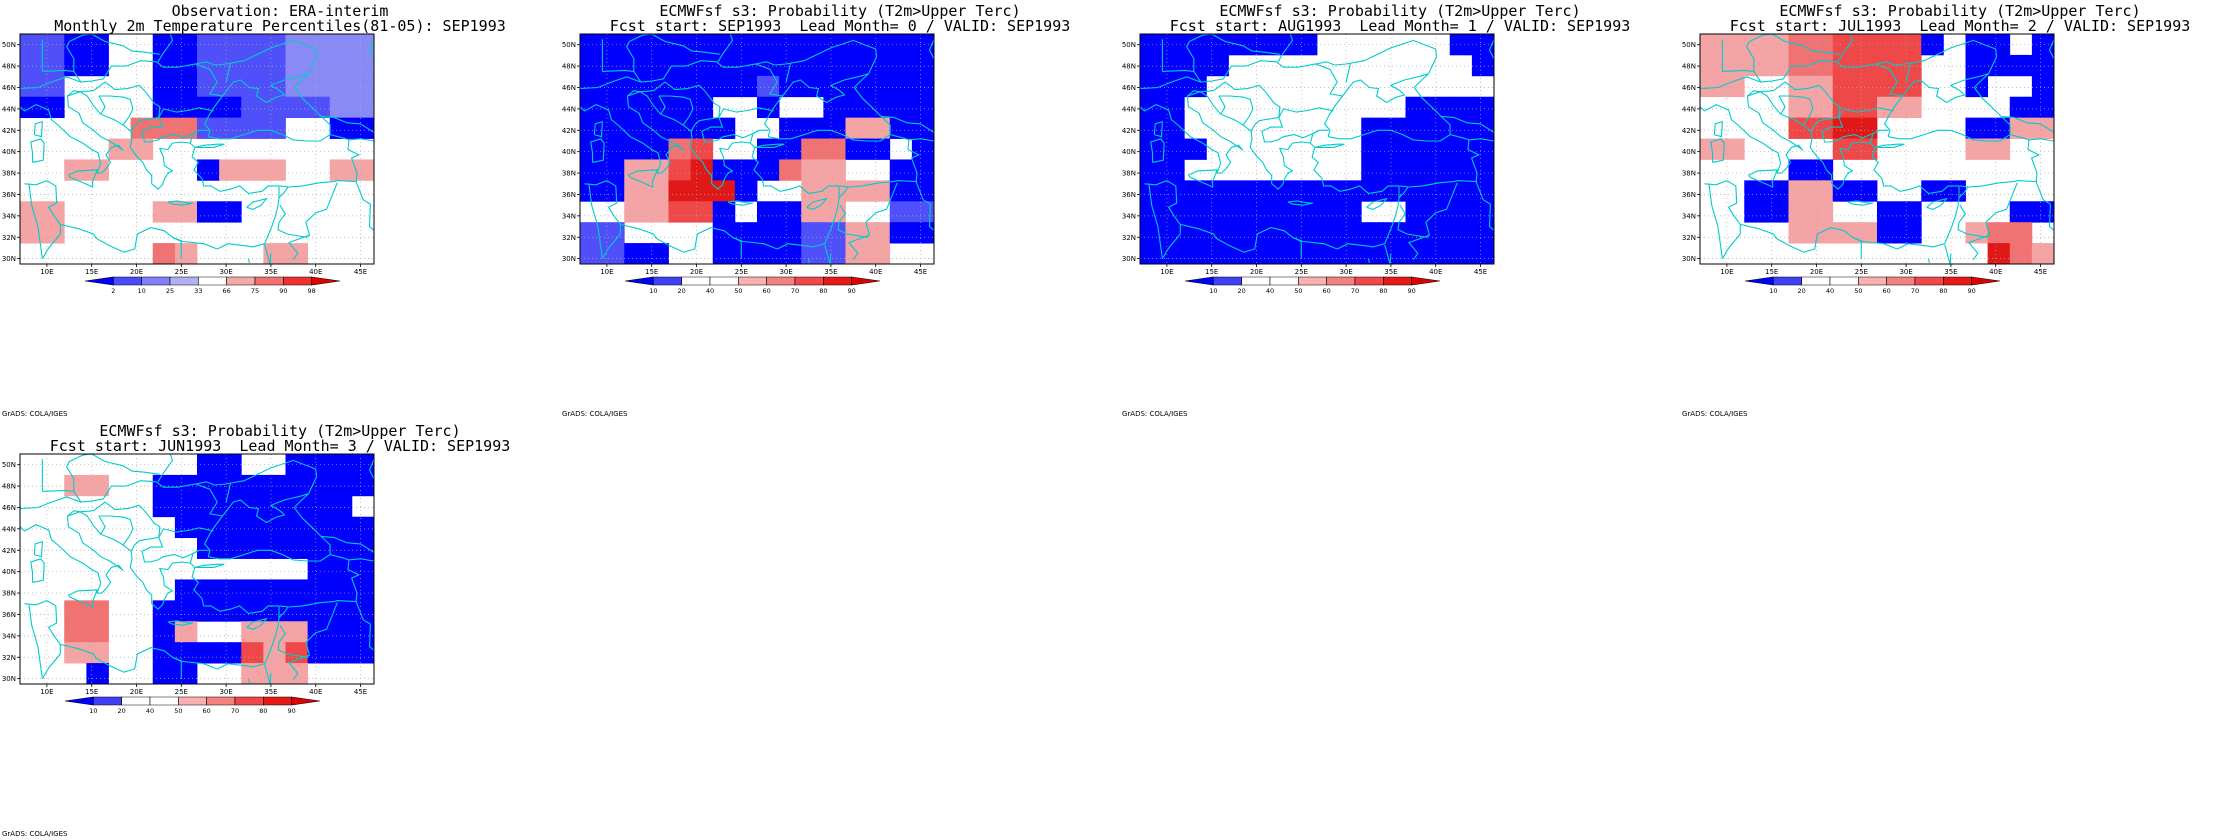 The width and height of the screenshot is (2240, 840). Describe the element at coordinates (207, 711) in the screenshot. I see `colorbar-label: 60` at that location.